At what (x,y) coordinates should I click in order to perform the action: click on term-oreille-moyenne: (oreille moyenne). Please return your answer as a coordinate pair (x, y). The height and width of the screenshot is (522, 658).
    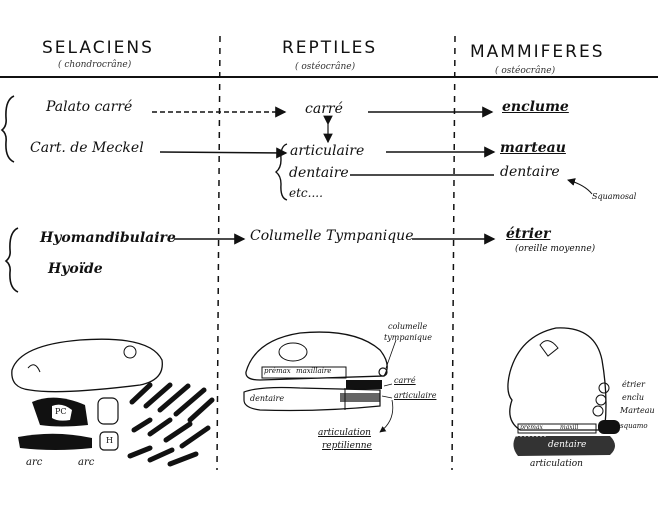
    Looking at the image, I should click on (555, 249).